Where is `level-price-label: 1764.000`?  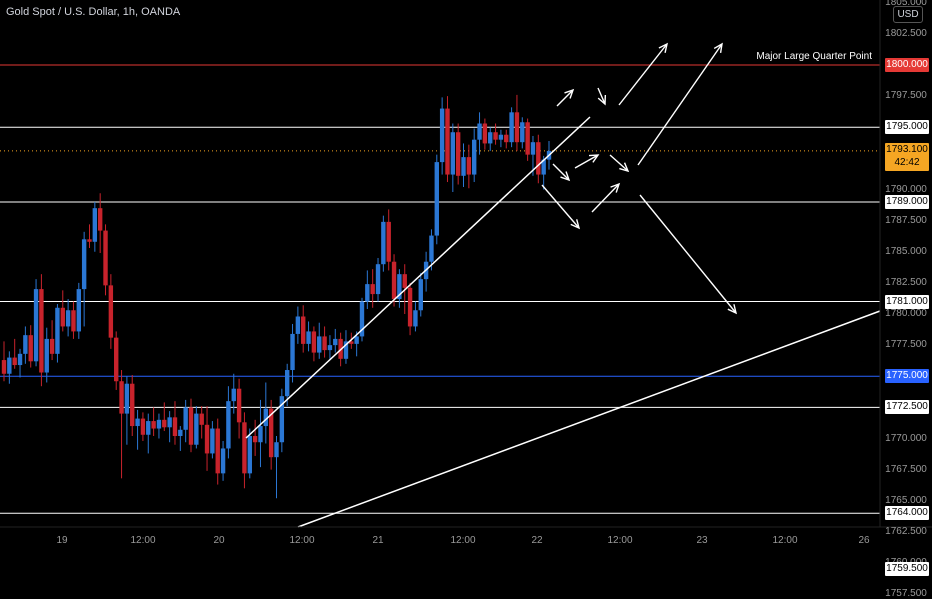 level-price-label: 1764.000 is located at coordinates (907, 513).